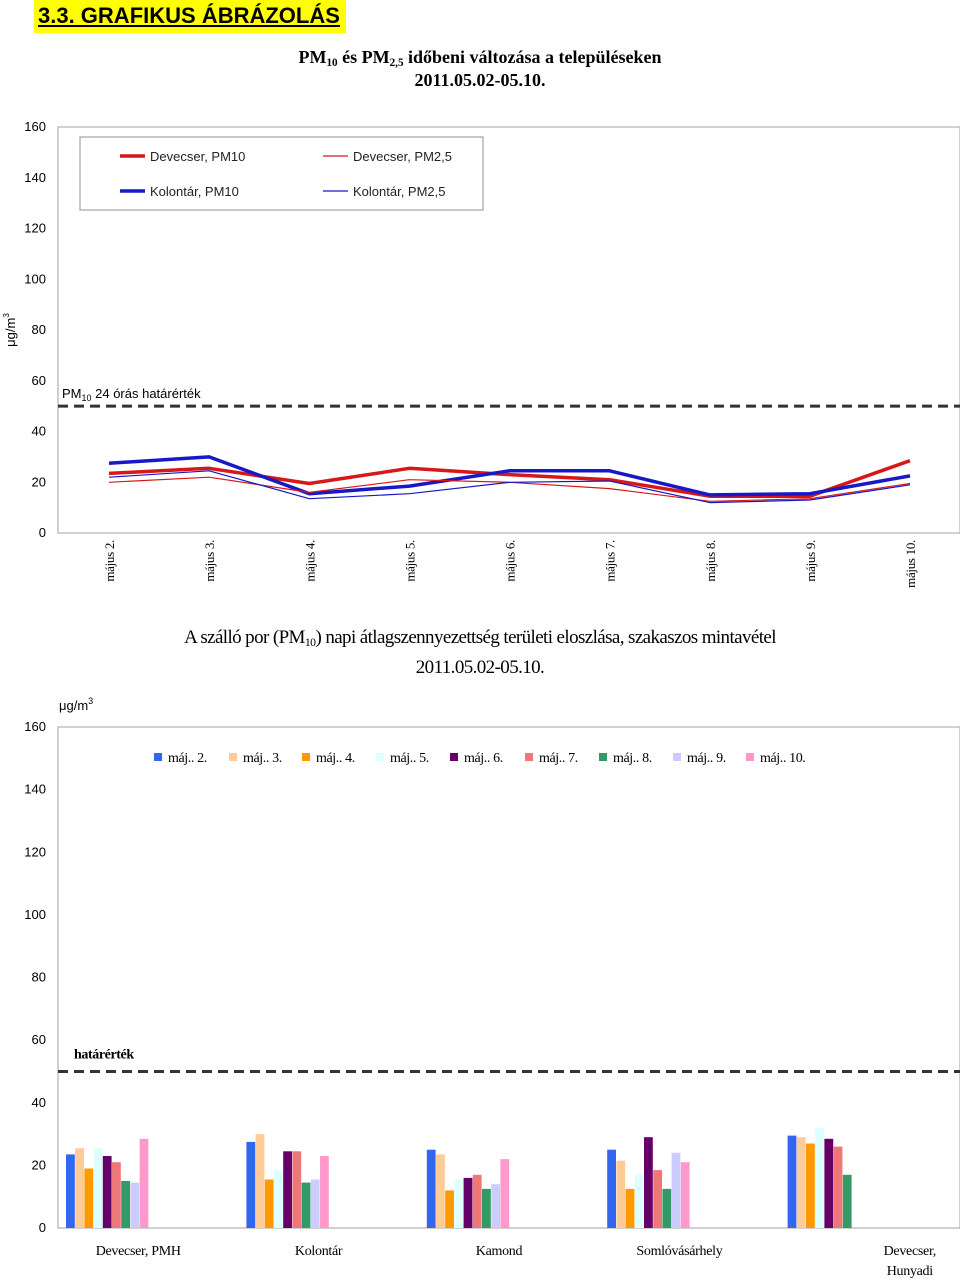  I want to click on line-chart-y-tick-label: 80, so click(39, 329).